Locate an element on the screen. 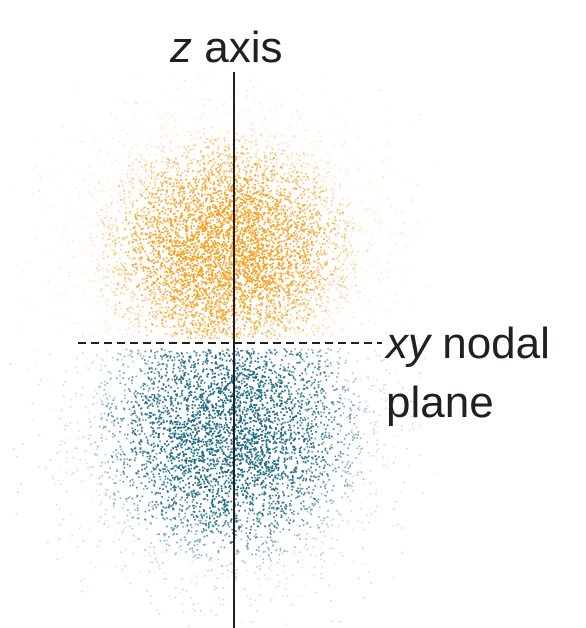  z-axis-word: axis is located at coordinates (243, 47).